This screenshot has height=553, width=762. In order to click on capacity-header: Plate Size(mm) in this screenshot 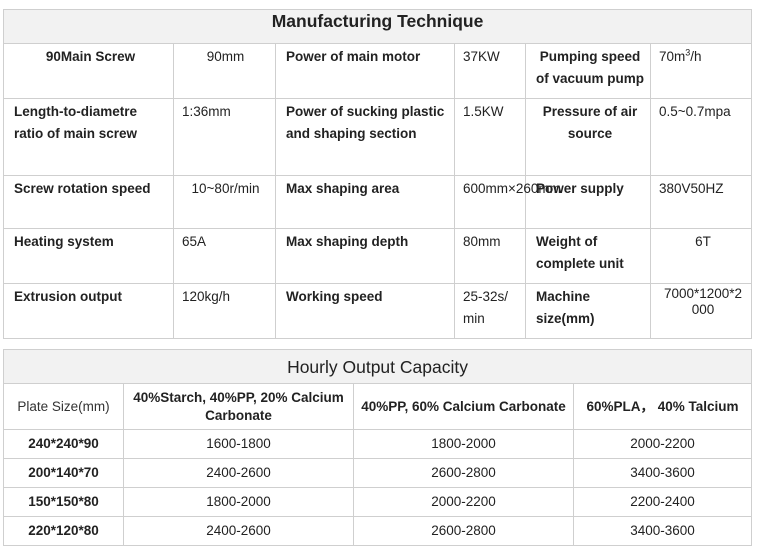, I will do `click(63, 406)`.